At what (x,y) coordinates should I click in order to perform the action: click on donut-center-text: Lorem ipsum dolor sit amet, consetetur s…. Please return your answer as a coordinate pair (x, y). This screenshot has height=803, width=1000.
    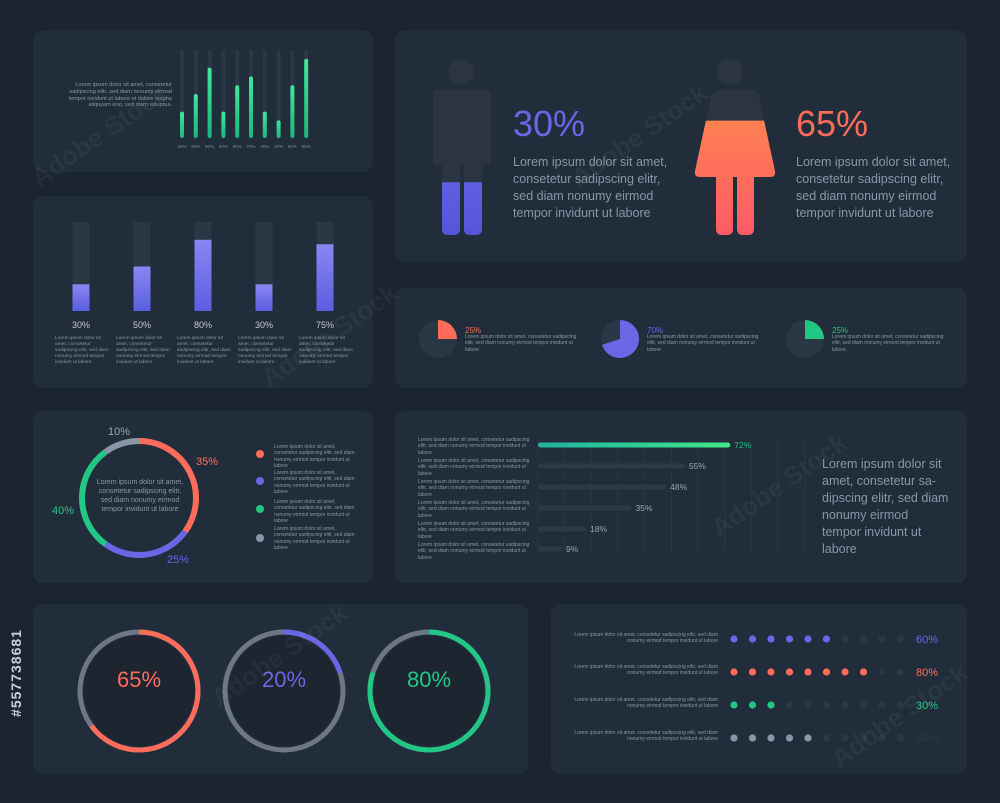
    Looking at the image, I should click on (140, 496).